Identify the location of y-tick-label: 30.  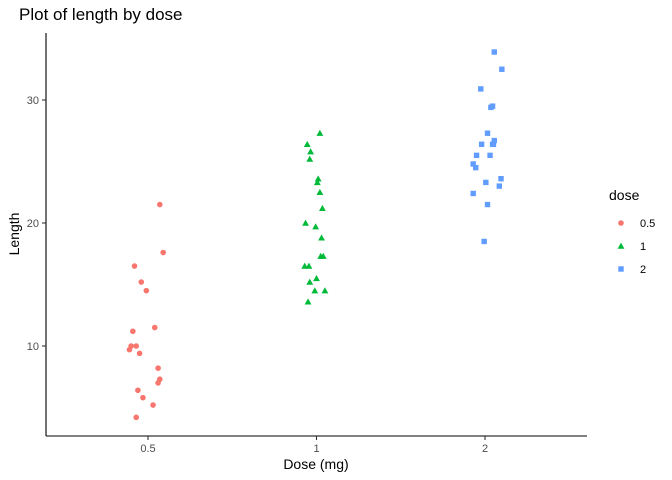
(33, 101).